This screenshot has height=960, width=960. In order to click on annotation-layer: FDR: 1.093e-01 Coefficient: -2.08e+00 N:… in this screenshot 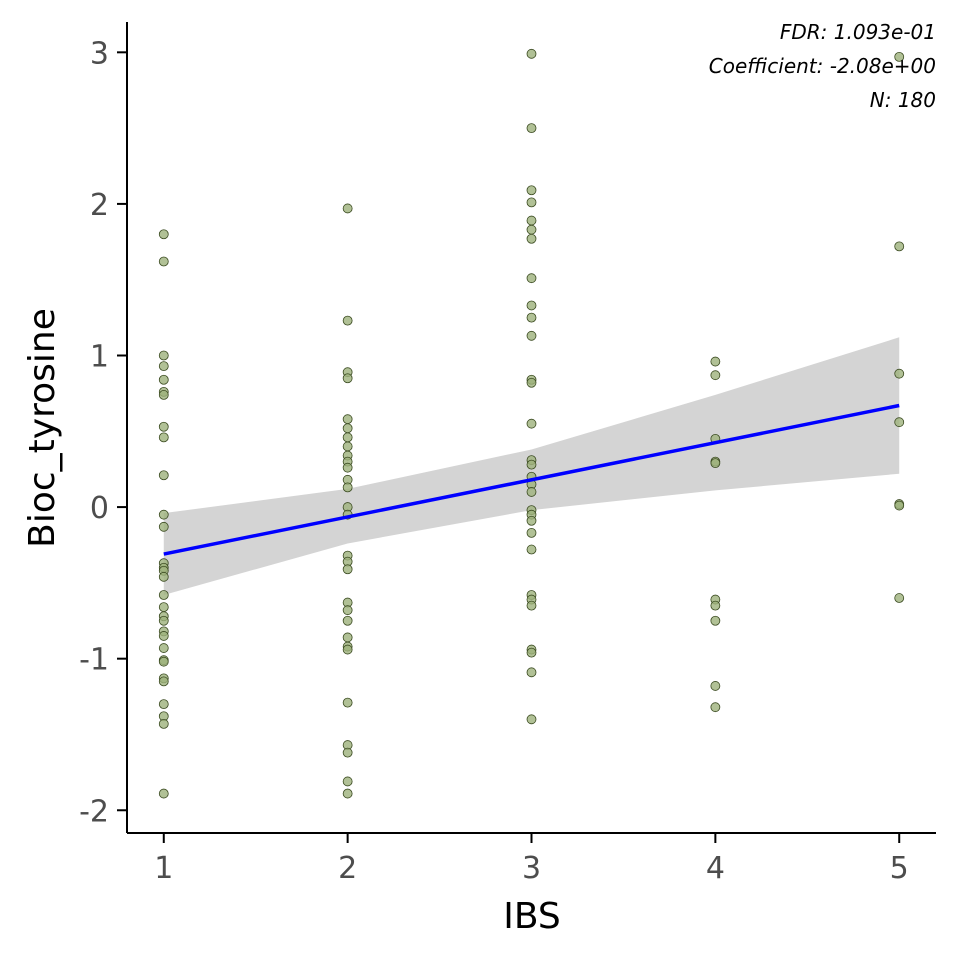, I will do `click(822, 66)`.